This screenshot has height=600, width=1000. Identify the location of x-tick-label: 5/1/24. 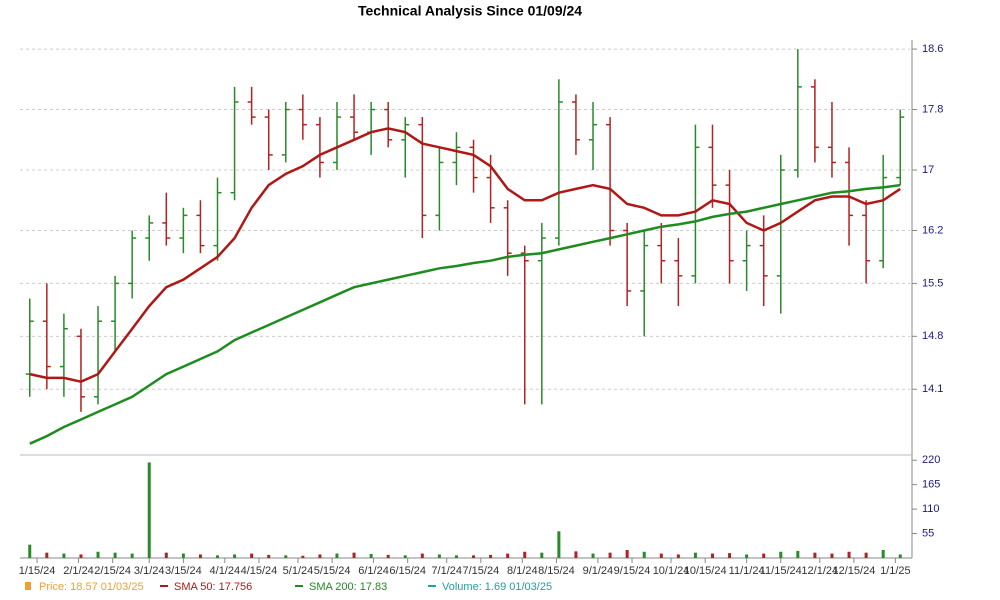
(298, 571).